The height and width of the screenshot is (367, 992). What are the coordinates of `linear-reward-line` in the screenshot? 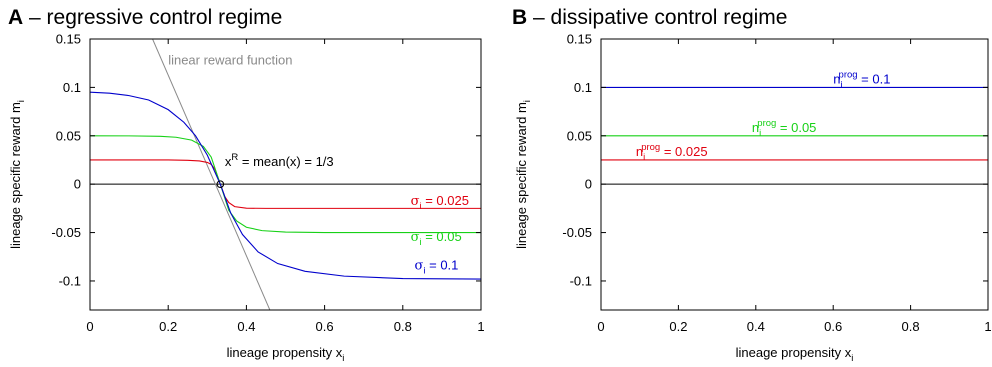 It's located at (211, 174).